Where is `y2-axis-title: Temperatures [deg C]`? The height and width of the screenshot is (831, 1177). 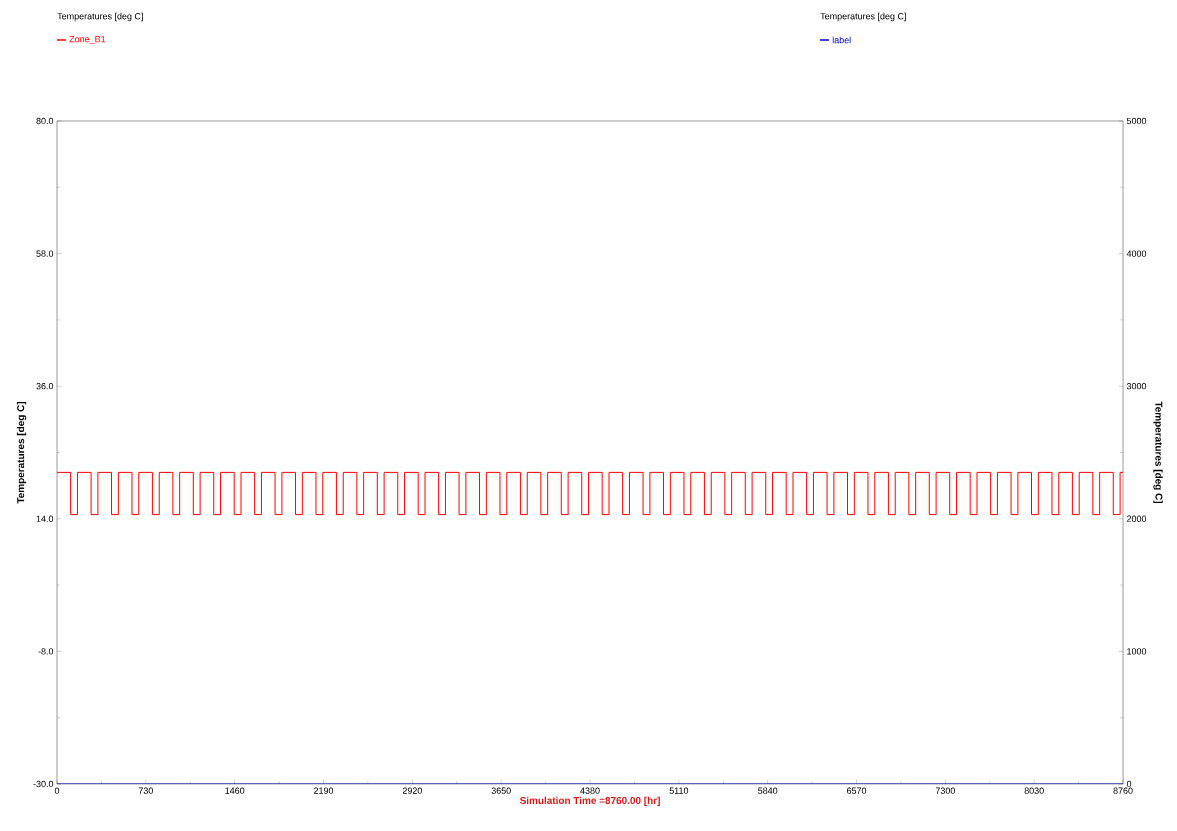
y2-axis-title: Temperatures [deg C] is located at coordinates (1158, 452).